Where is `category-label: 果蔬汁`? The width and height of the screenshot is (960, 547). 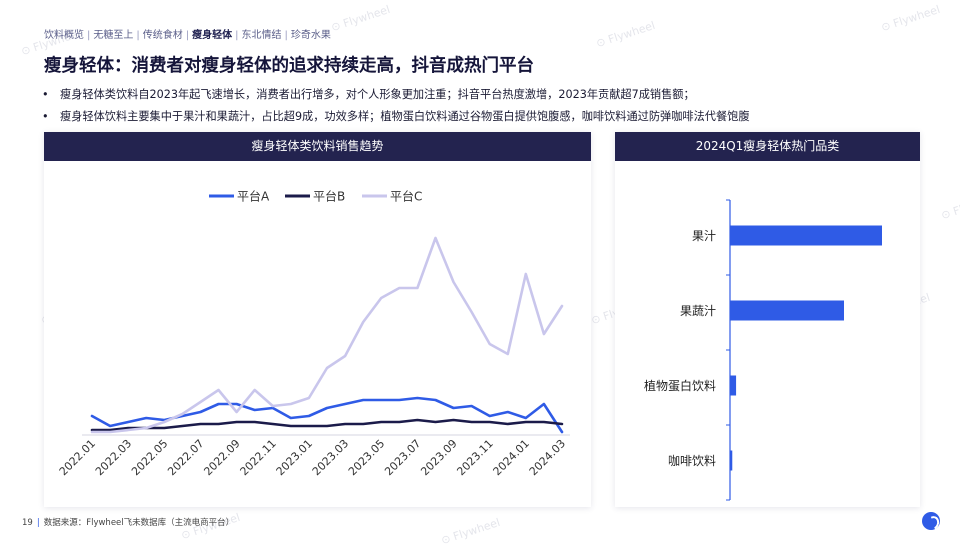
category-label: 果蔬汁 is located at coordinates (698, 311).